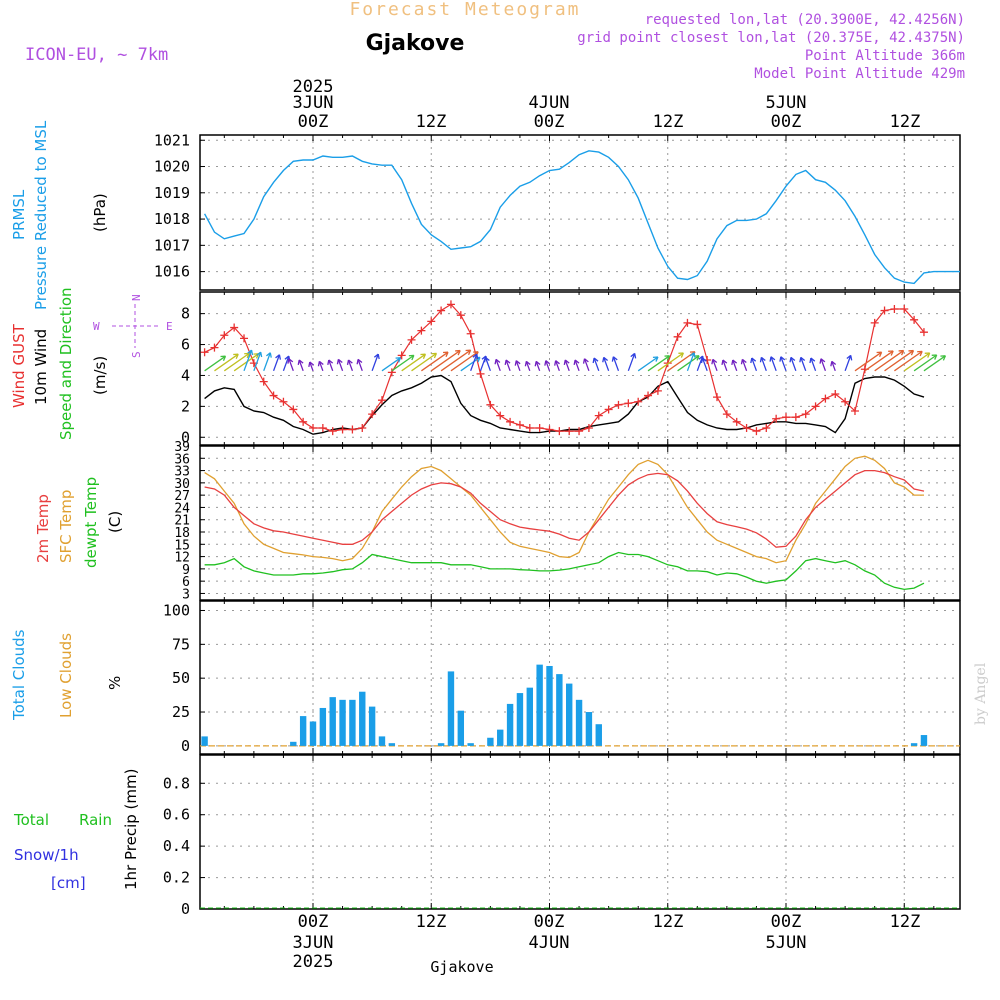 Image resolution: width=1000 pixels, height=1000 pixels. What do you see at coordinates (805, 20) in the screenshot?
I see `requested-coords: requested lon,lat (20.3900E, 42.4256N)` at bounding box center [805, 20].